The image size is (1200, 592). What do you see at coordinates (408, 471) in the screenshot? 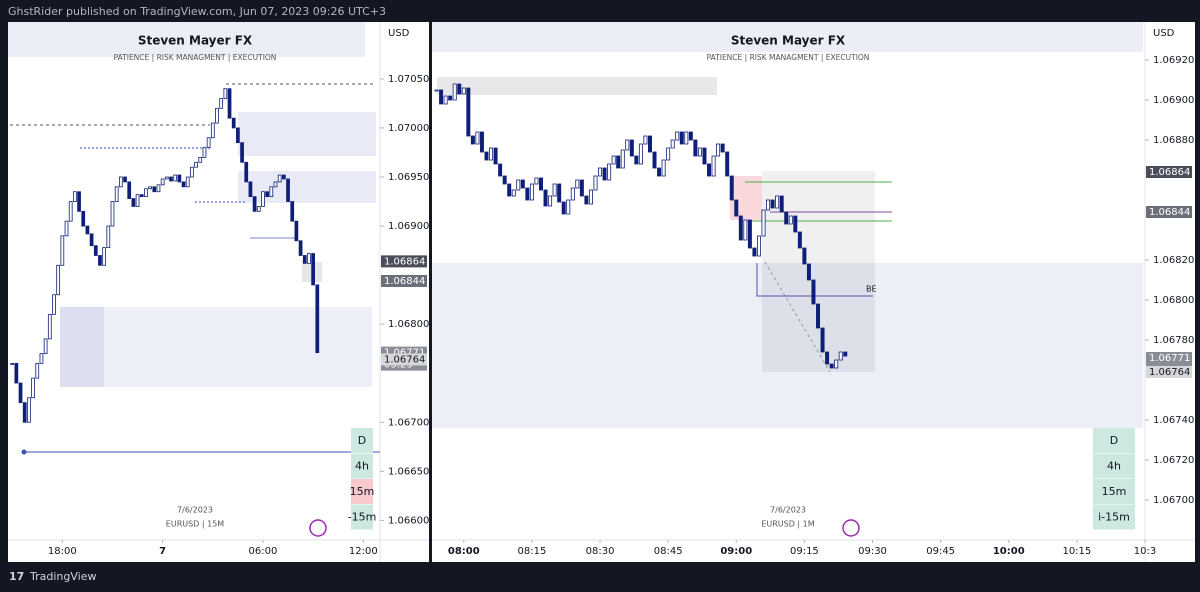
I see `y-tick-label: 1.06650` at bounding box center [408, 471].